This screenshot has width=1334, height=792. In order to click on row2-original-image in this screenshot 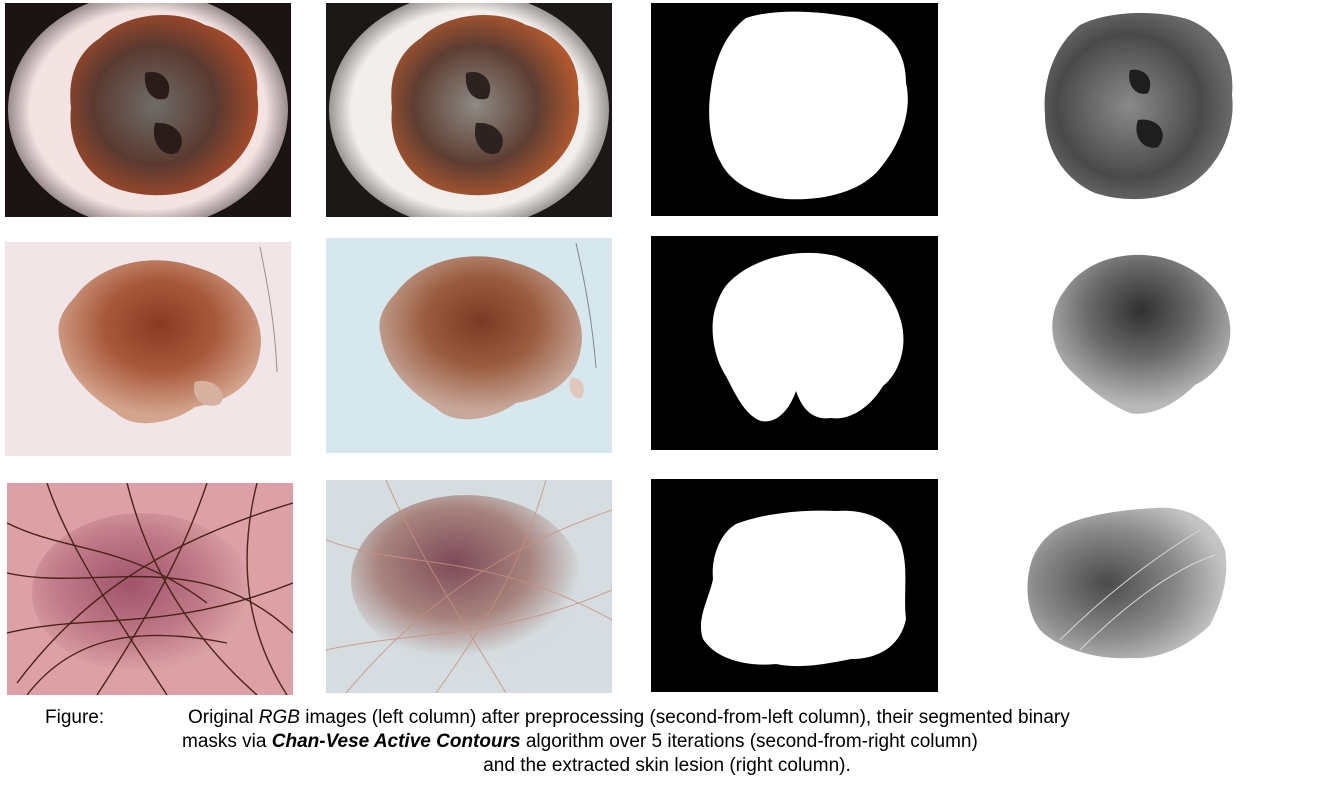, I will do `click(148, 349)`.